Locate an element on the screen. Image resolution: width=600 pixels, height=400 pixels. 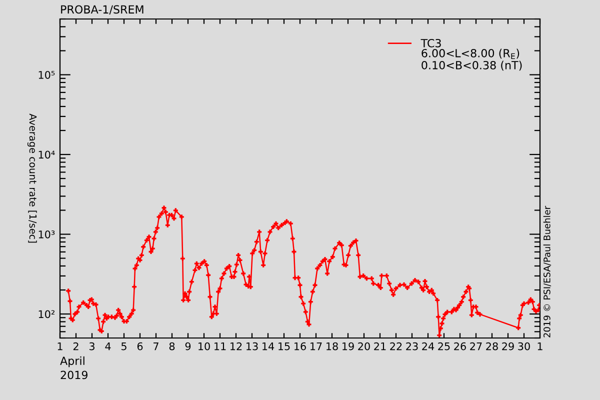
x-tick-label: 3 is located at coordinates (91, 346).